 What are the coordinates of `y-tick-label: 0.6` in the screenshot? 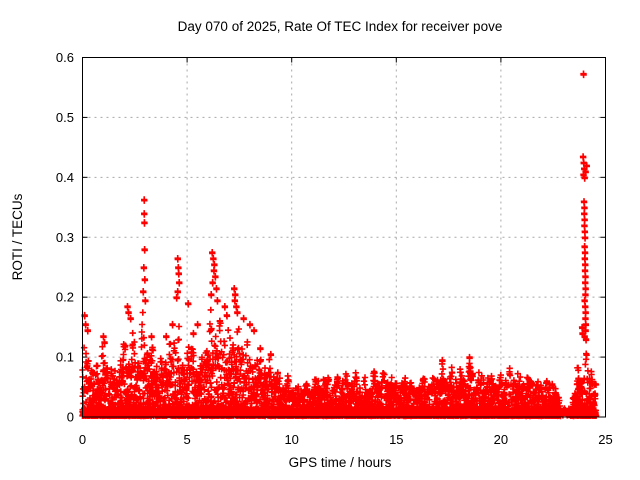 It's located at (65, 57).